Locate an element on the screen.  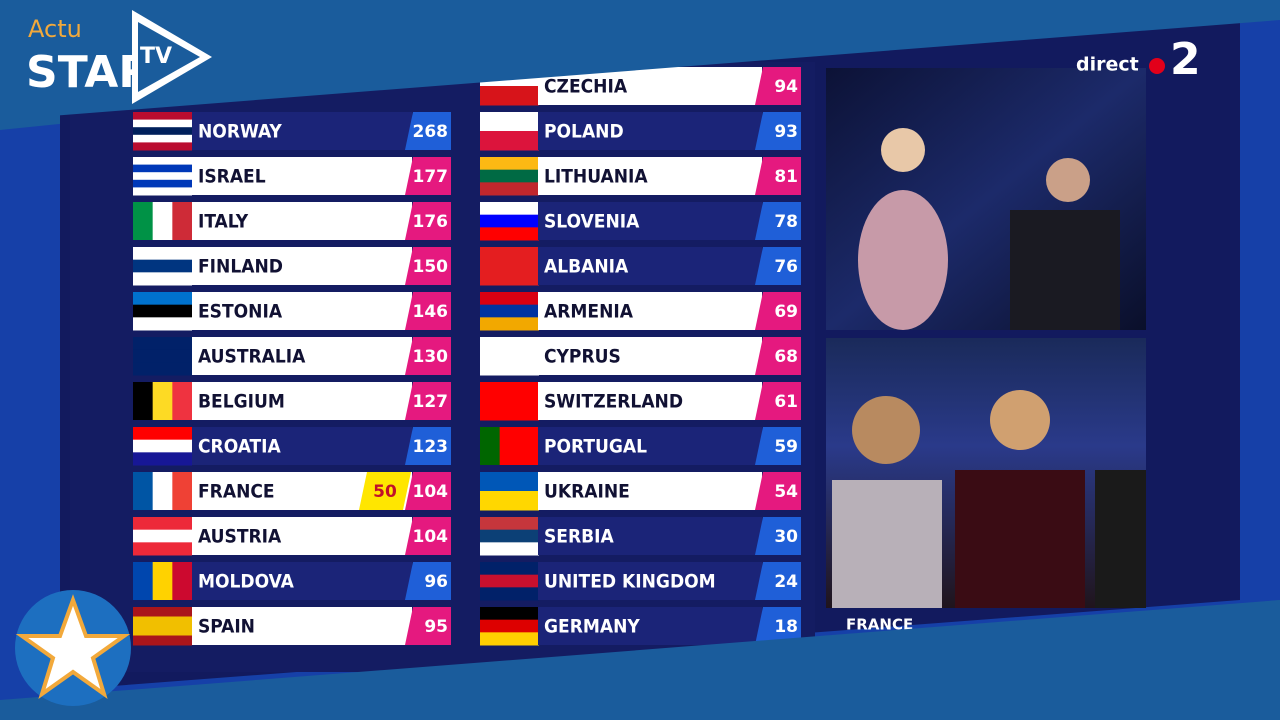
country-name: ISRAEL is located at coordinates (232, 177).